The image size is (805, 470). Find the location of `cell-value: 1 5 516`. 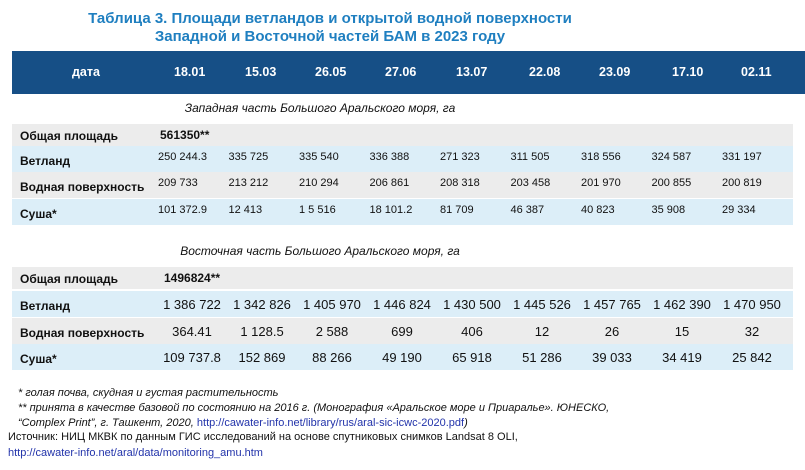

cell-value: 1 5 516 is located at coordinates (317, 210).